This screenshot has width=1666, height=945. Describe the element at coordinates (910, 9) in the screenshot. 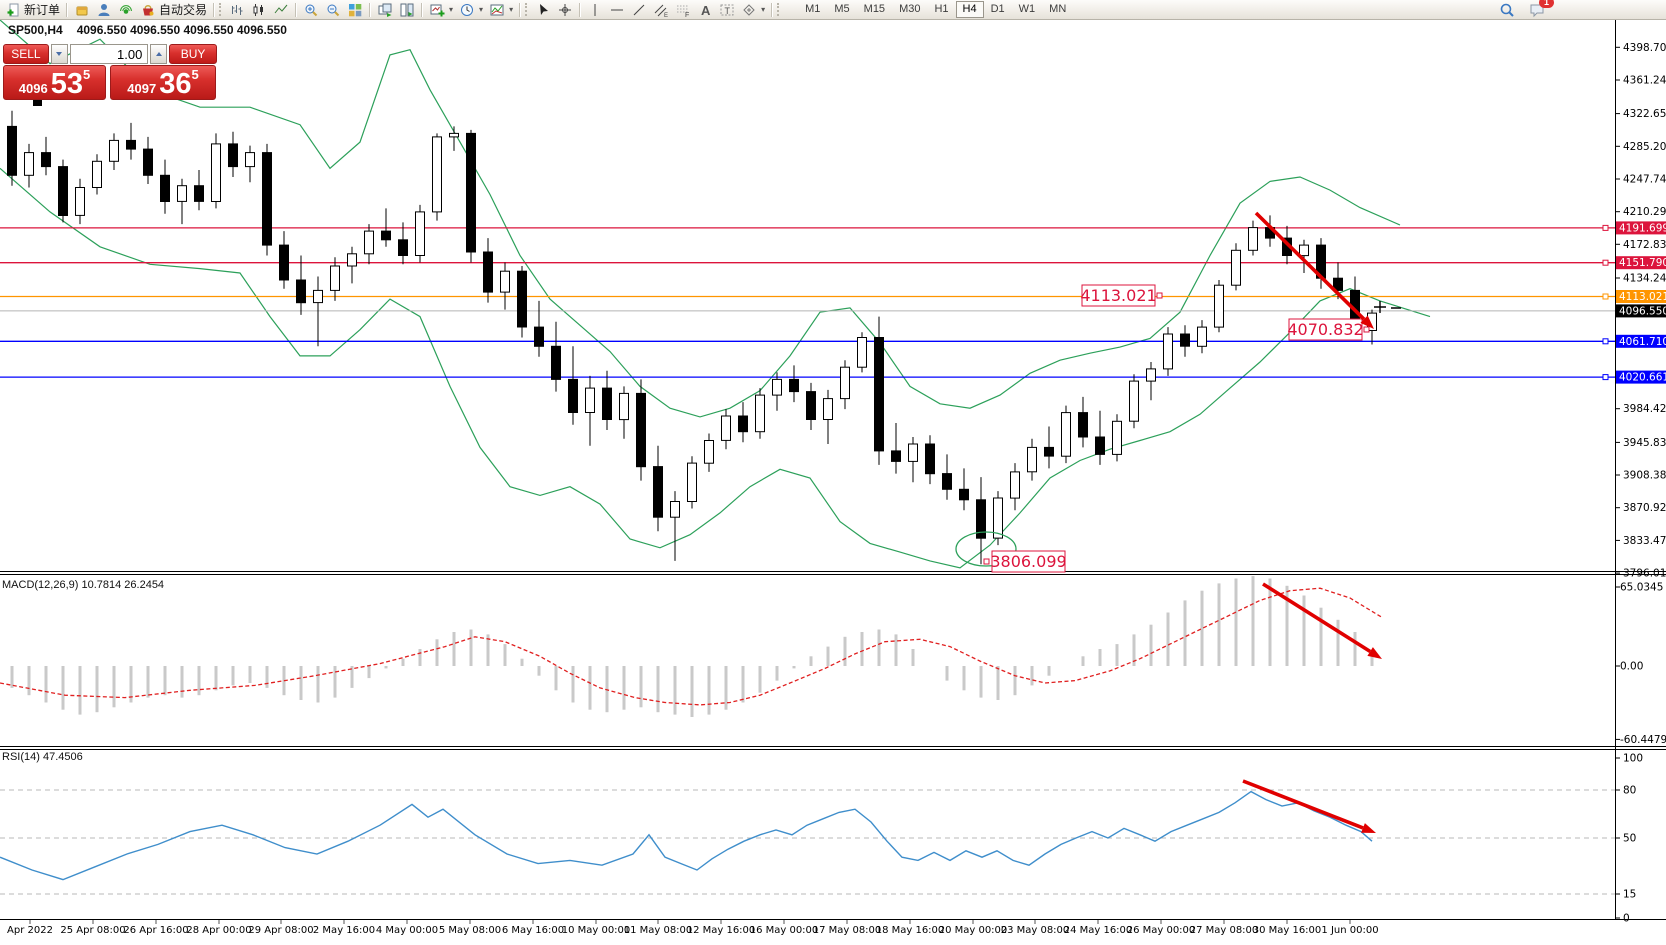

I see `timeframe-button-m30: M30` at that location.